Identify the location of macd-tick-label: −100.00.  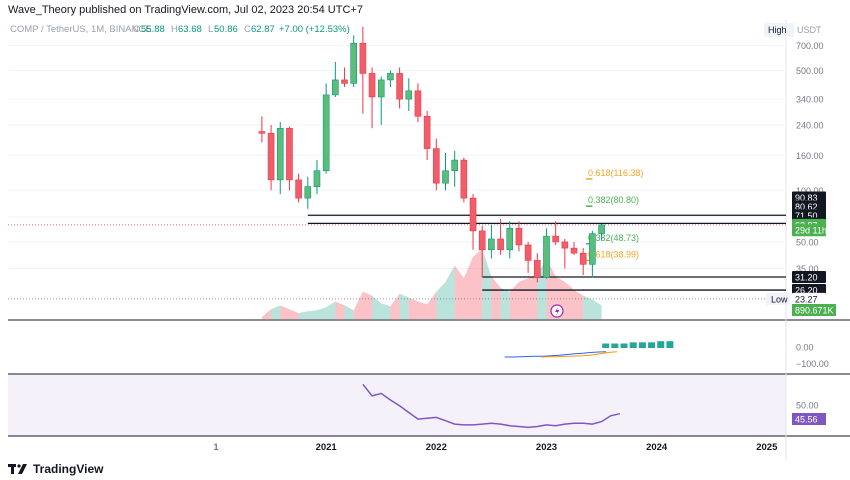
(812, 364).